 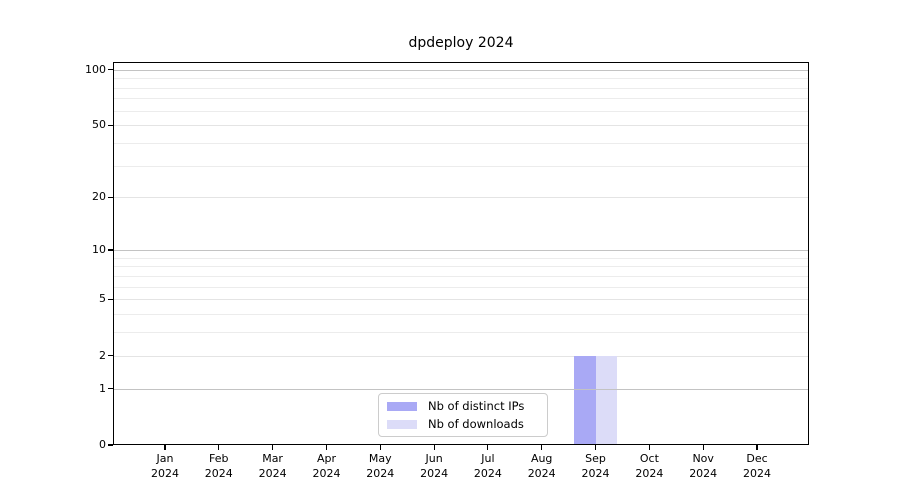 What do you see at coordinates (102, 299) in the screenshot?
I see `y-tick-label: 5` at bounding box center [102, 299].